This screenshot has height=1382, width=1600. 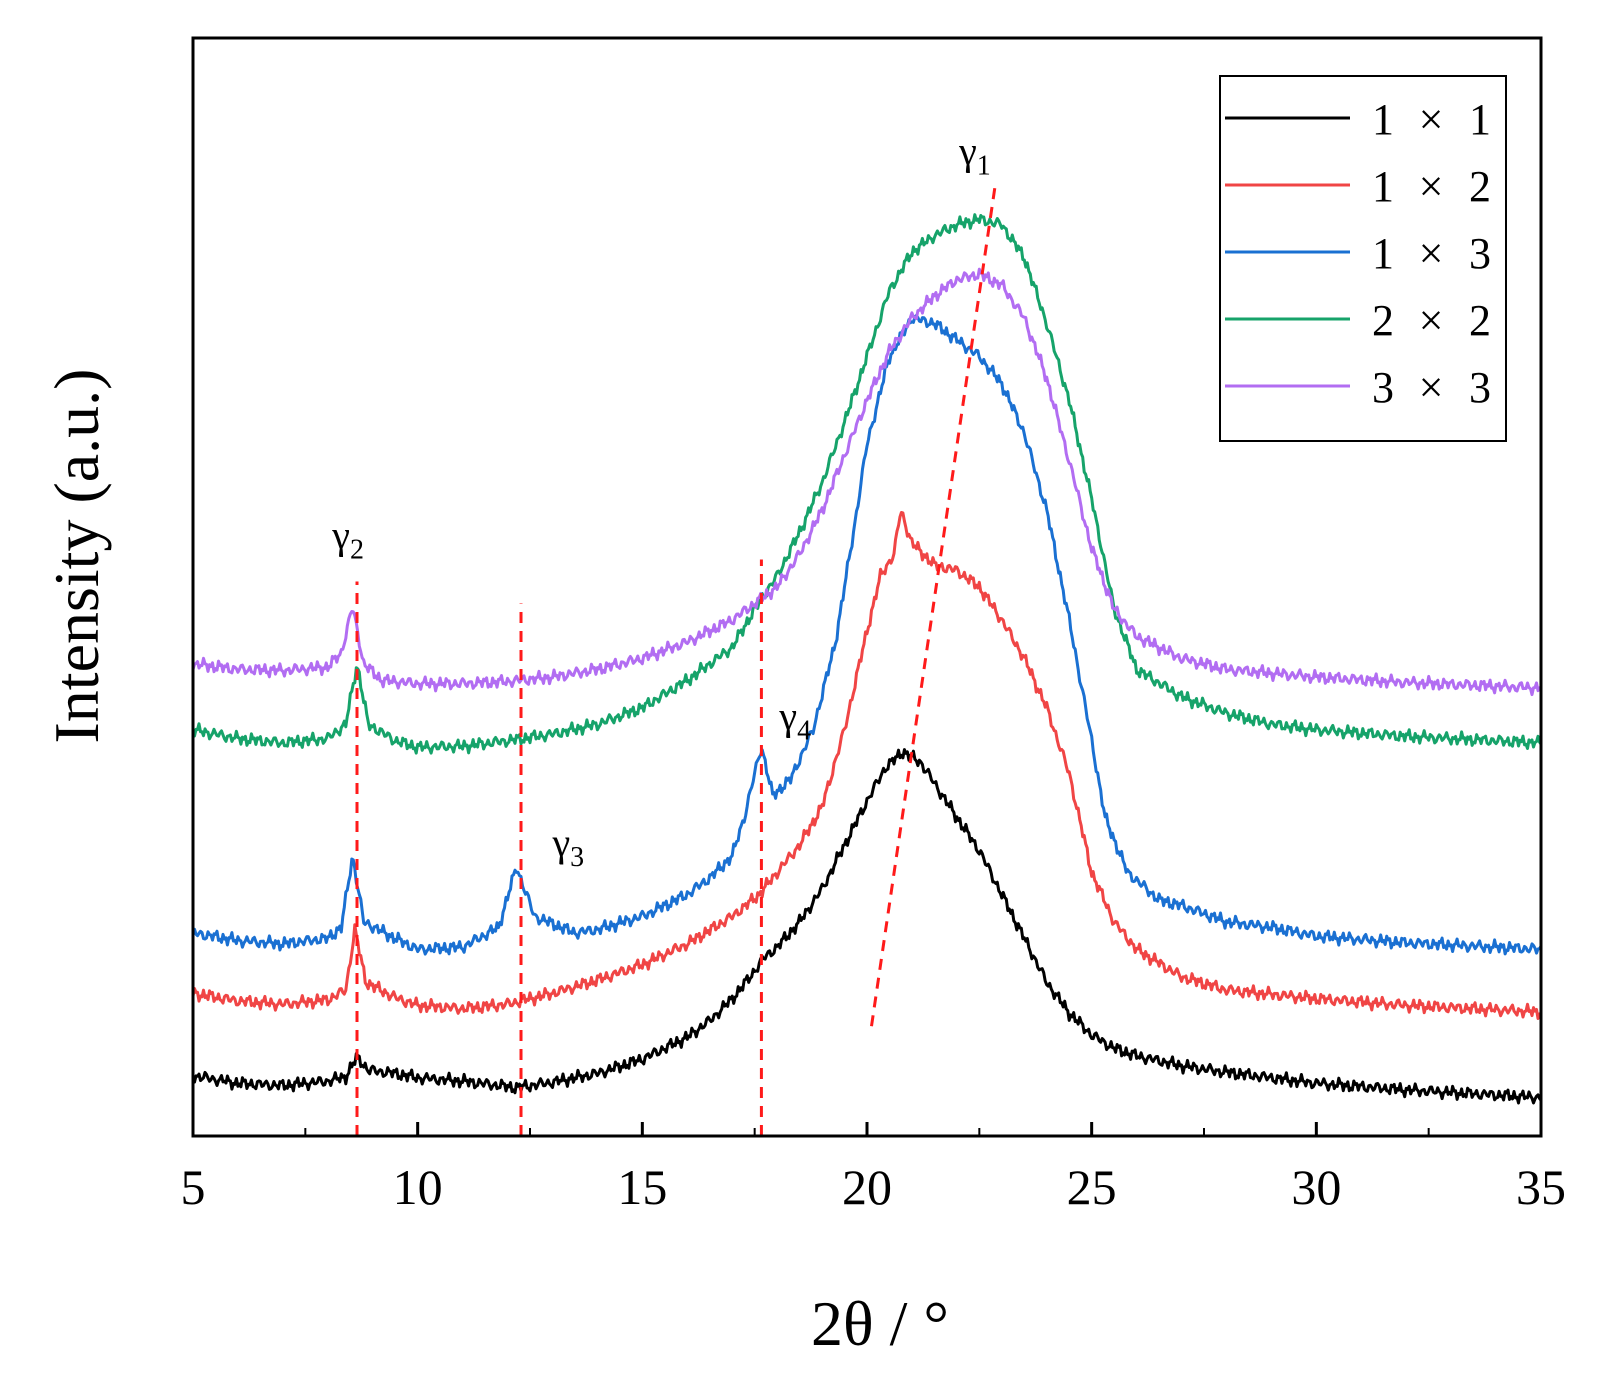 What do you see at coordinates (347, 539) in the screenshot?
I see `peak-label-gamma-2: γ2` at bounding box center [347, 539].